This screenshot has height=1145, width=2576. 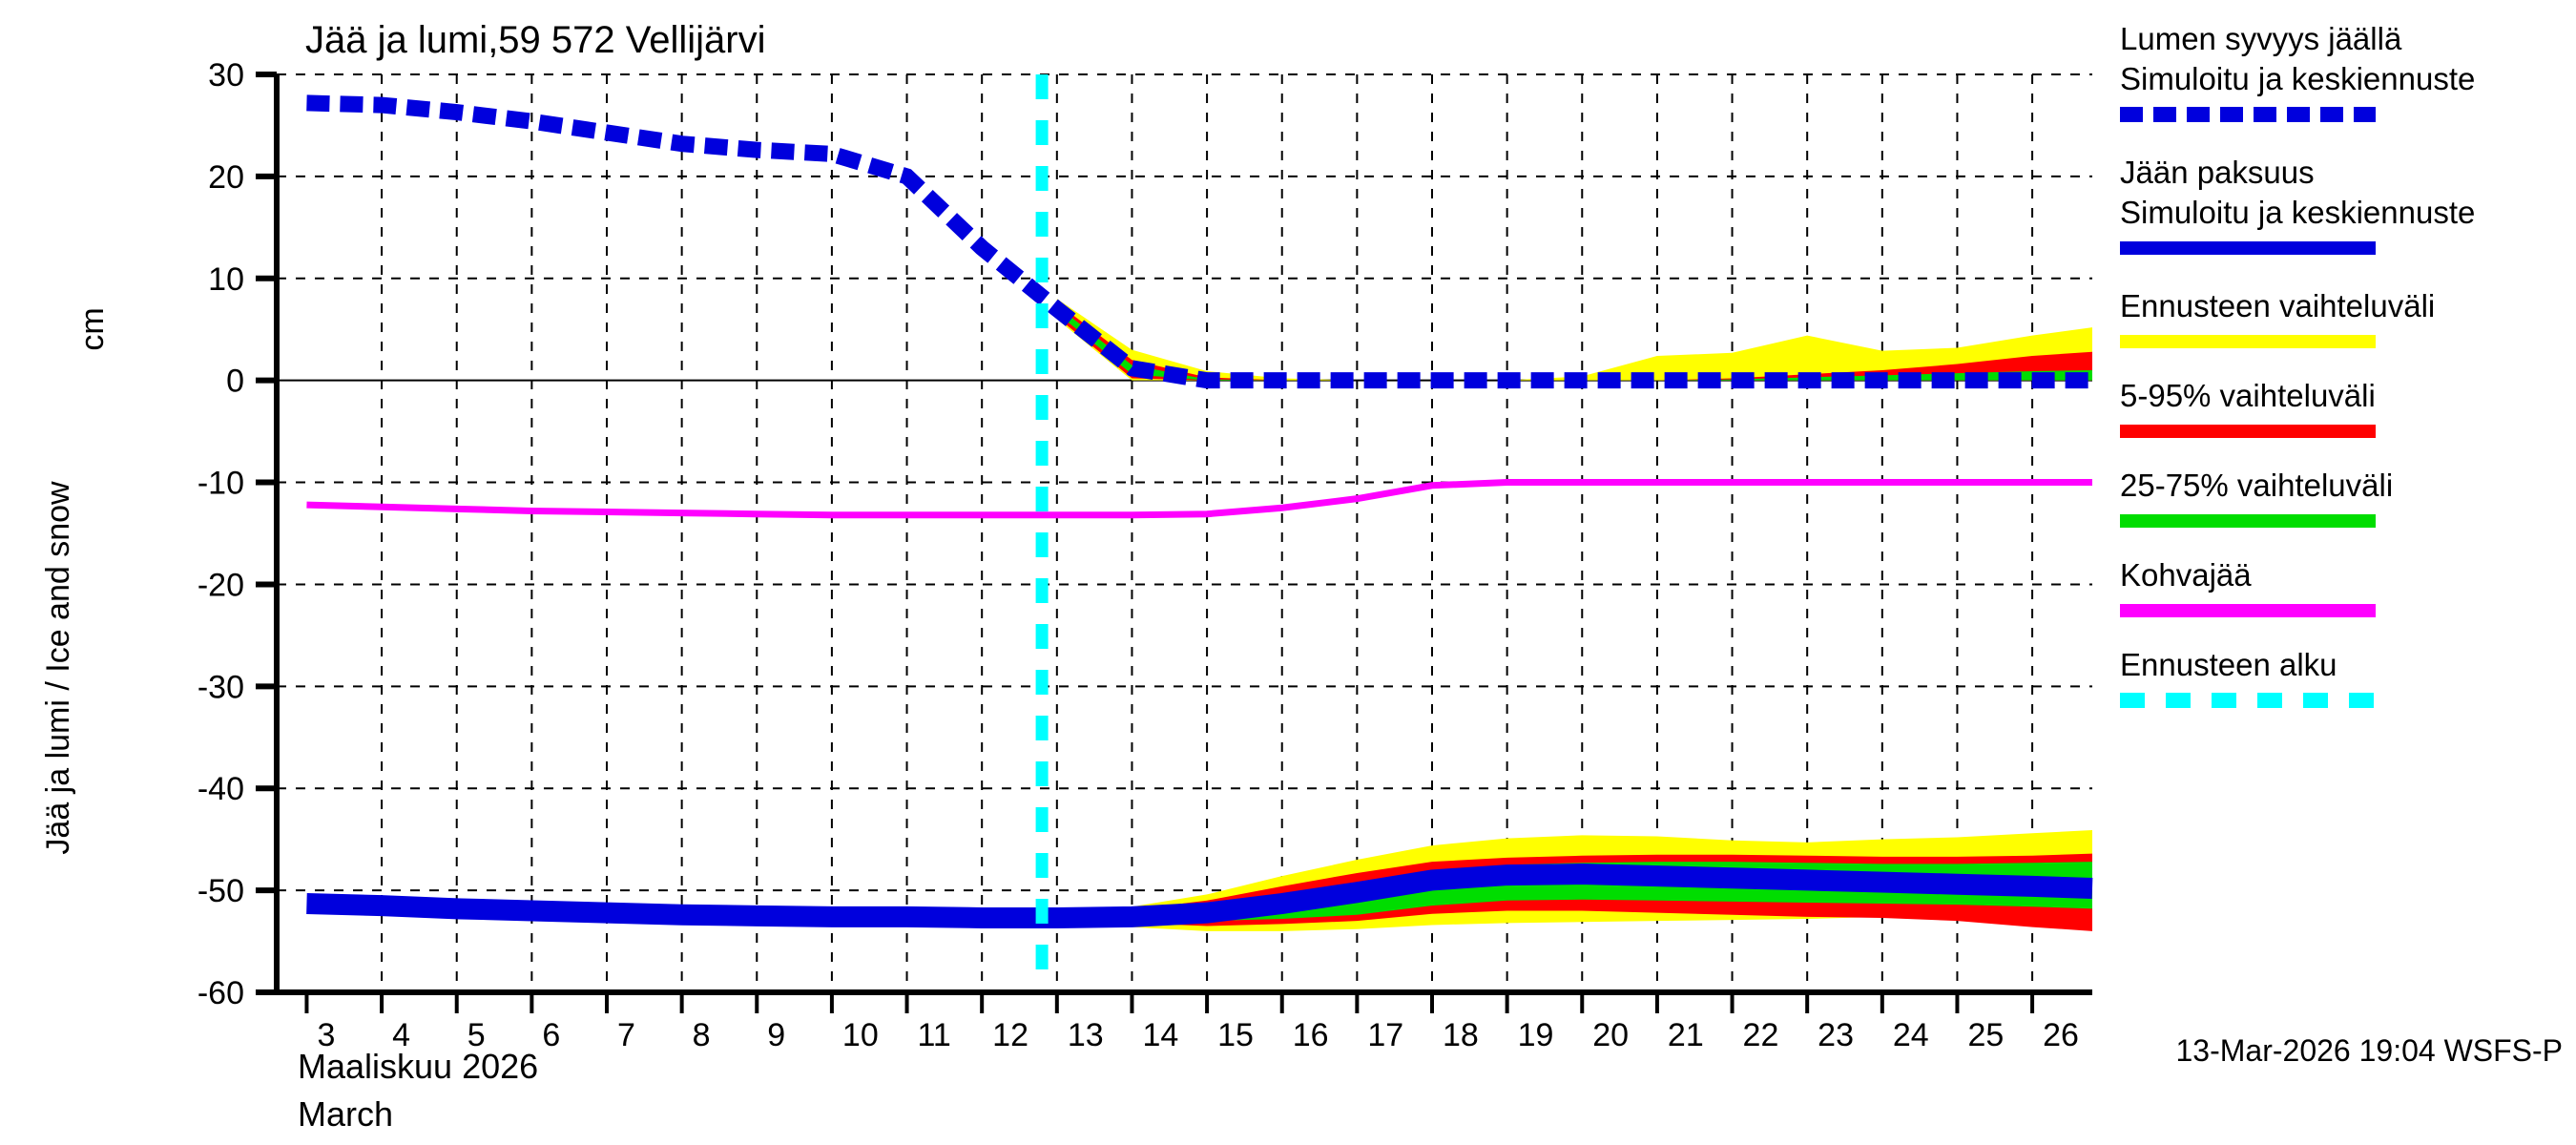 I want to click on legend-label: Lumen syvyys jäällä, so click(x=2261, y=38).